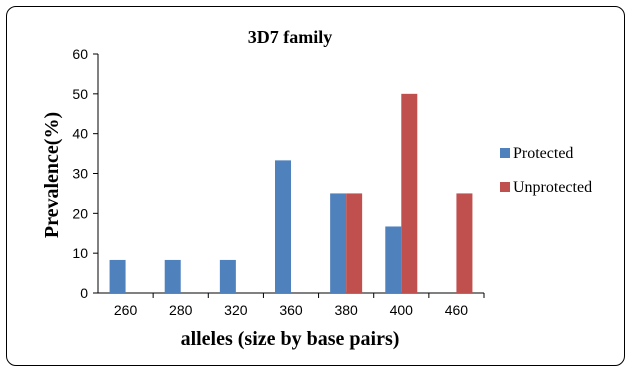 Image resolution: width=635 pixels, height=366 pixels. What do you see at coordinates (546, 170) in the screenshot?
I see `legend: Protected Unprotected` at bounding box center [546, 170].